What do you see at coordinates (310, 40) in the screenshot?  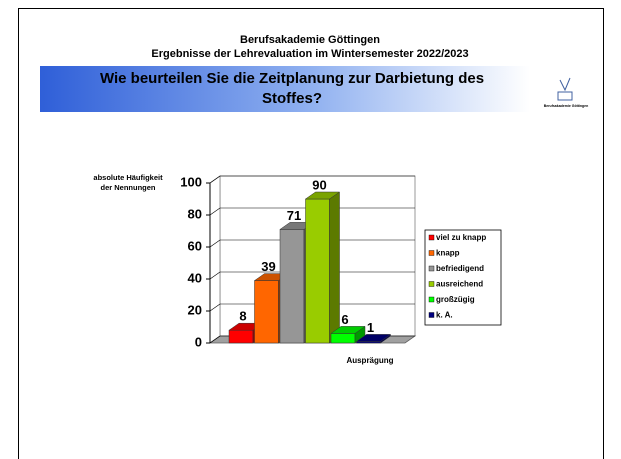 I see `institution: Berufsakademie Göttingen` at bounding box center [310, 40].